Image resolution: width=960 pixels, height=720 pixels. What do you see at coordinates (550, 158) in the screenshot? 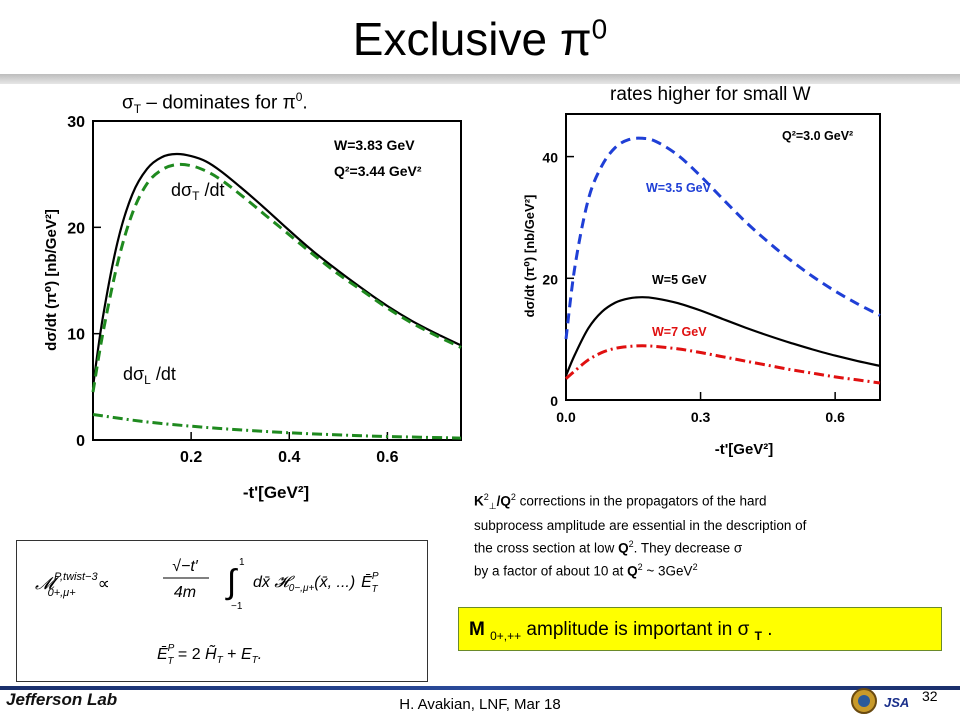
I see `y-tick-label: 40` at bounding box center [550, 158].